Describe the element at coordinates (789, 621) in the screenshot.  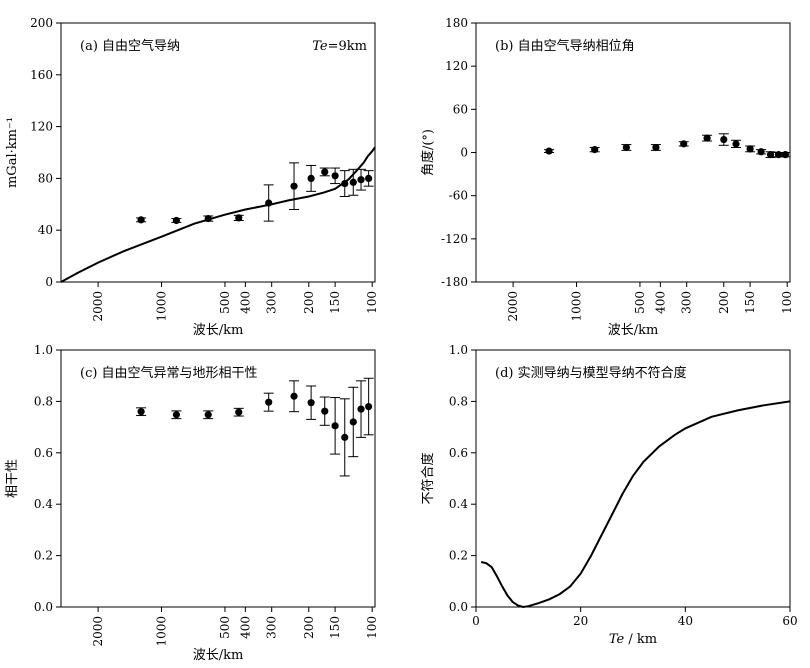
I see `x-tick-label: 60` at that location.